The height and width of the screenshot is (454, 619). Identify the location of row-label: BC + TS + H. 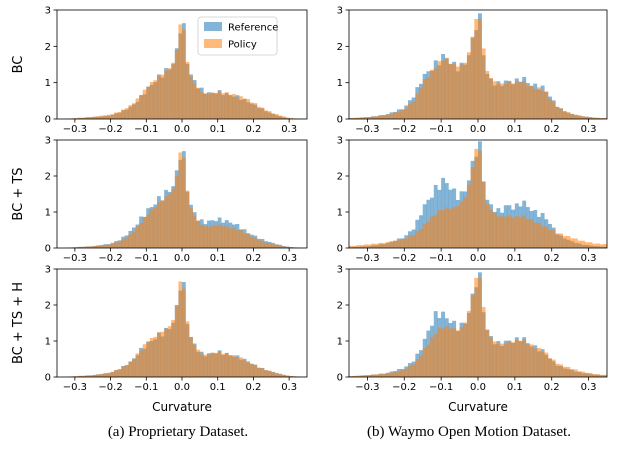
(18, 323).